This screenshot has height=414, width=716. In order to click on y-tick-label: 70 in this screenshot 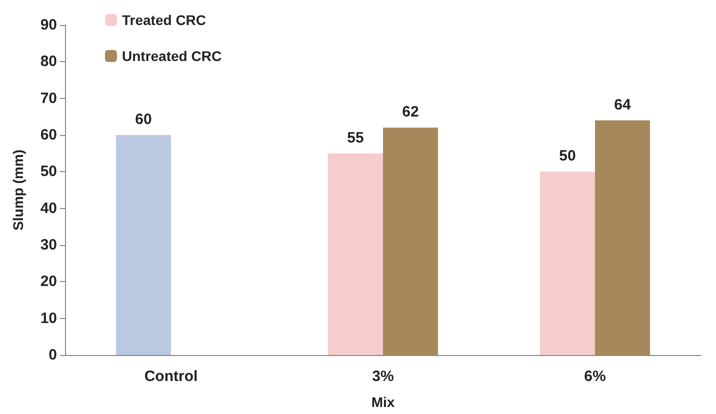, I will do `click(48, 98)`.